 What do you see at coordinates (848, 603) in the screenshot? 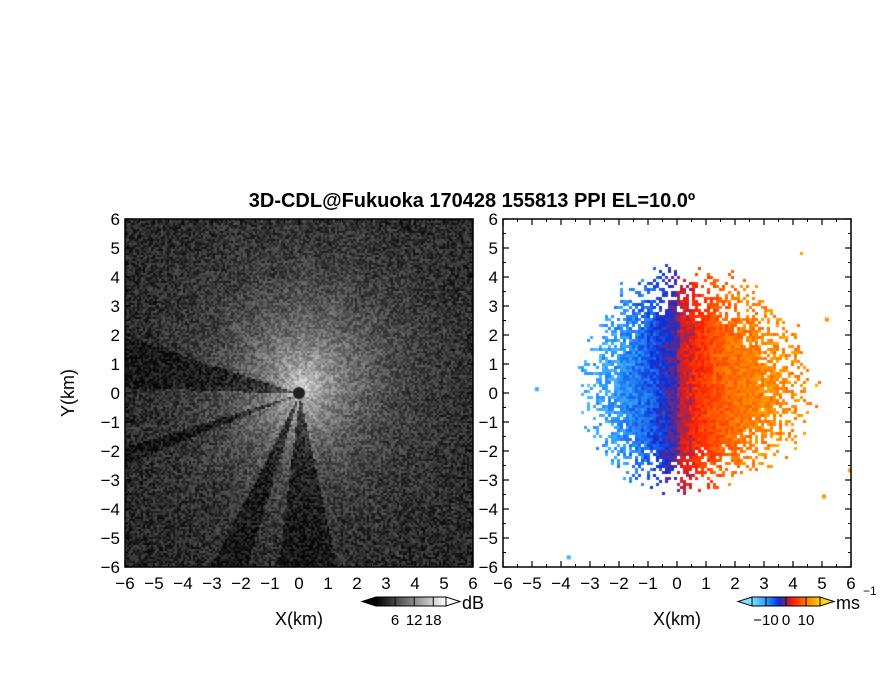
I see `colorbar-unit: ms` at bounding box center [848, 603].